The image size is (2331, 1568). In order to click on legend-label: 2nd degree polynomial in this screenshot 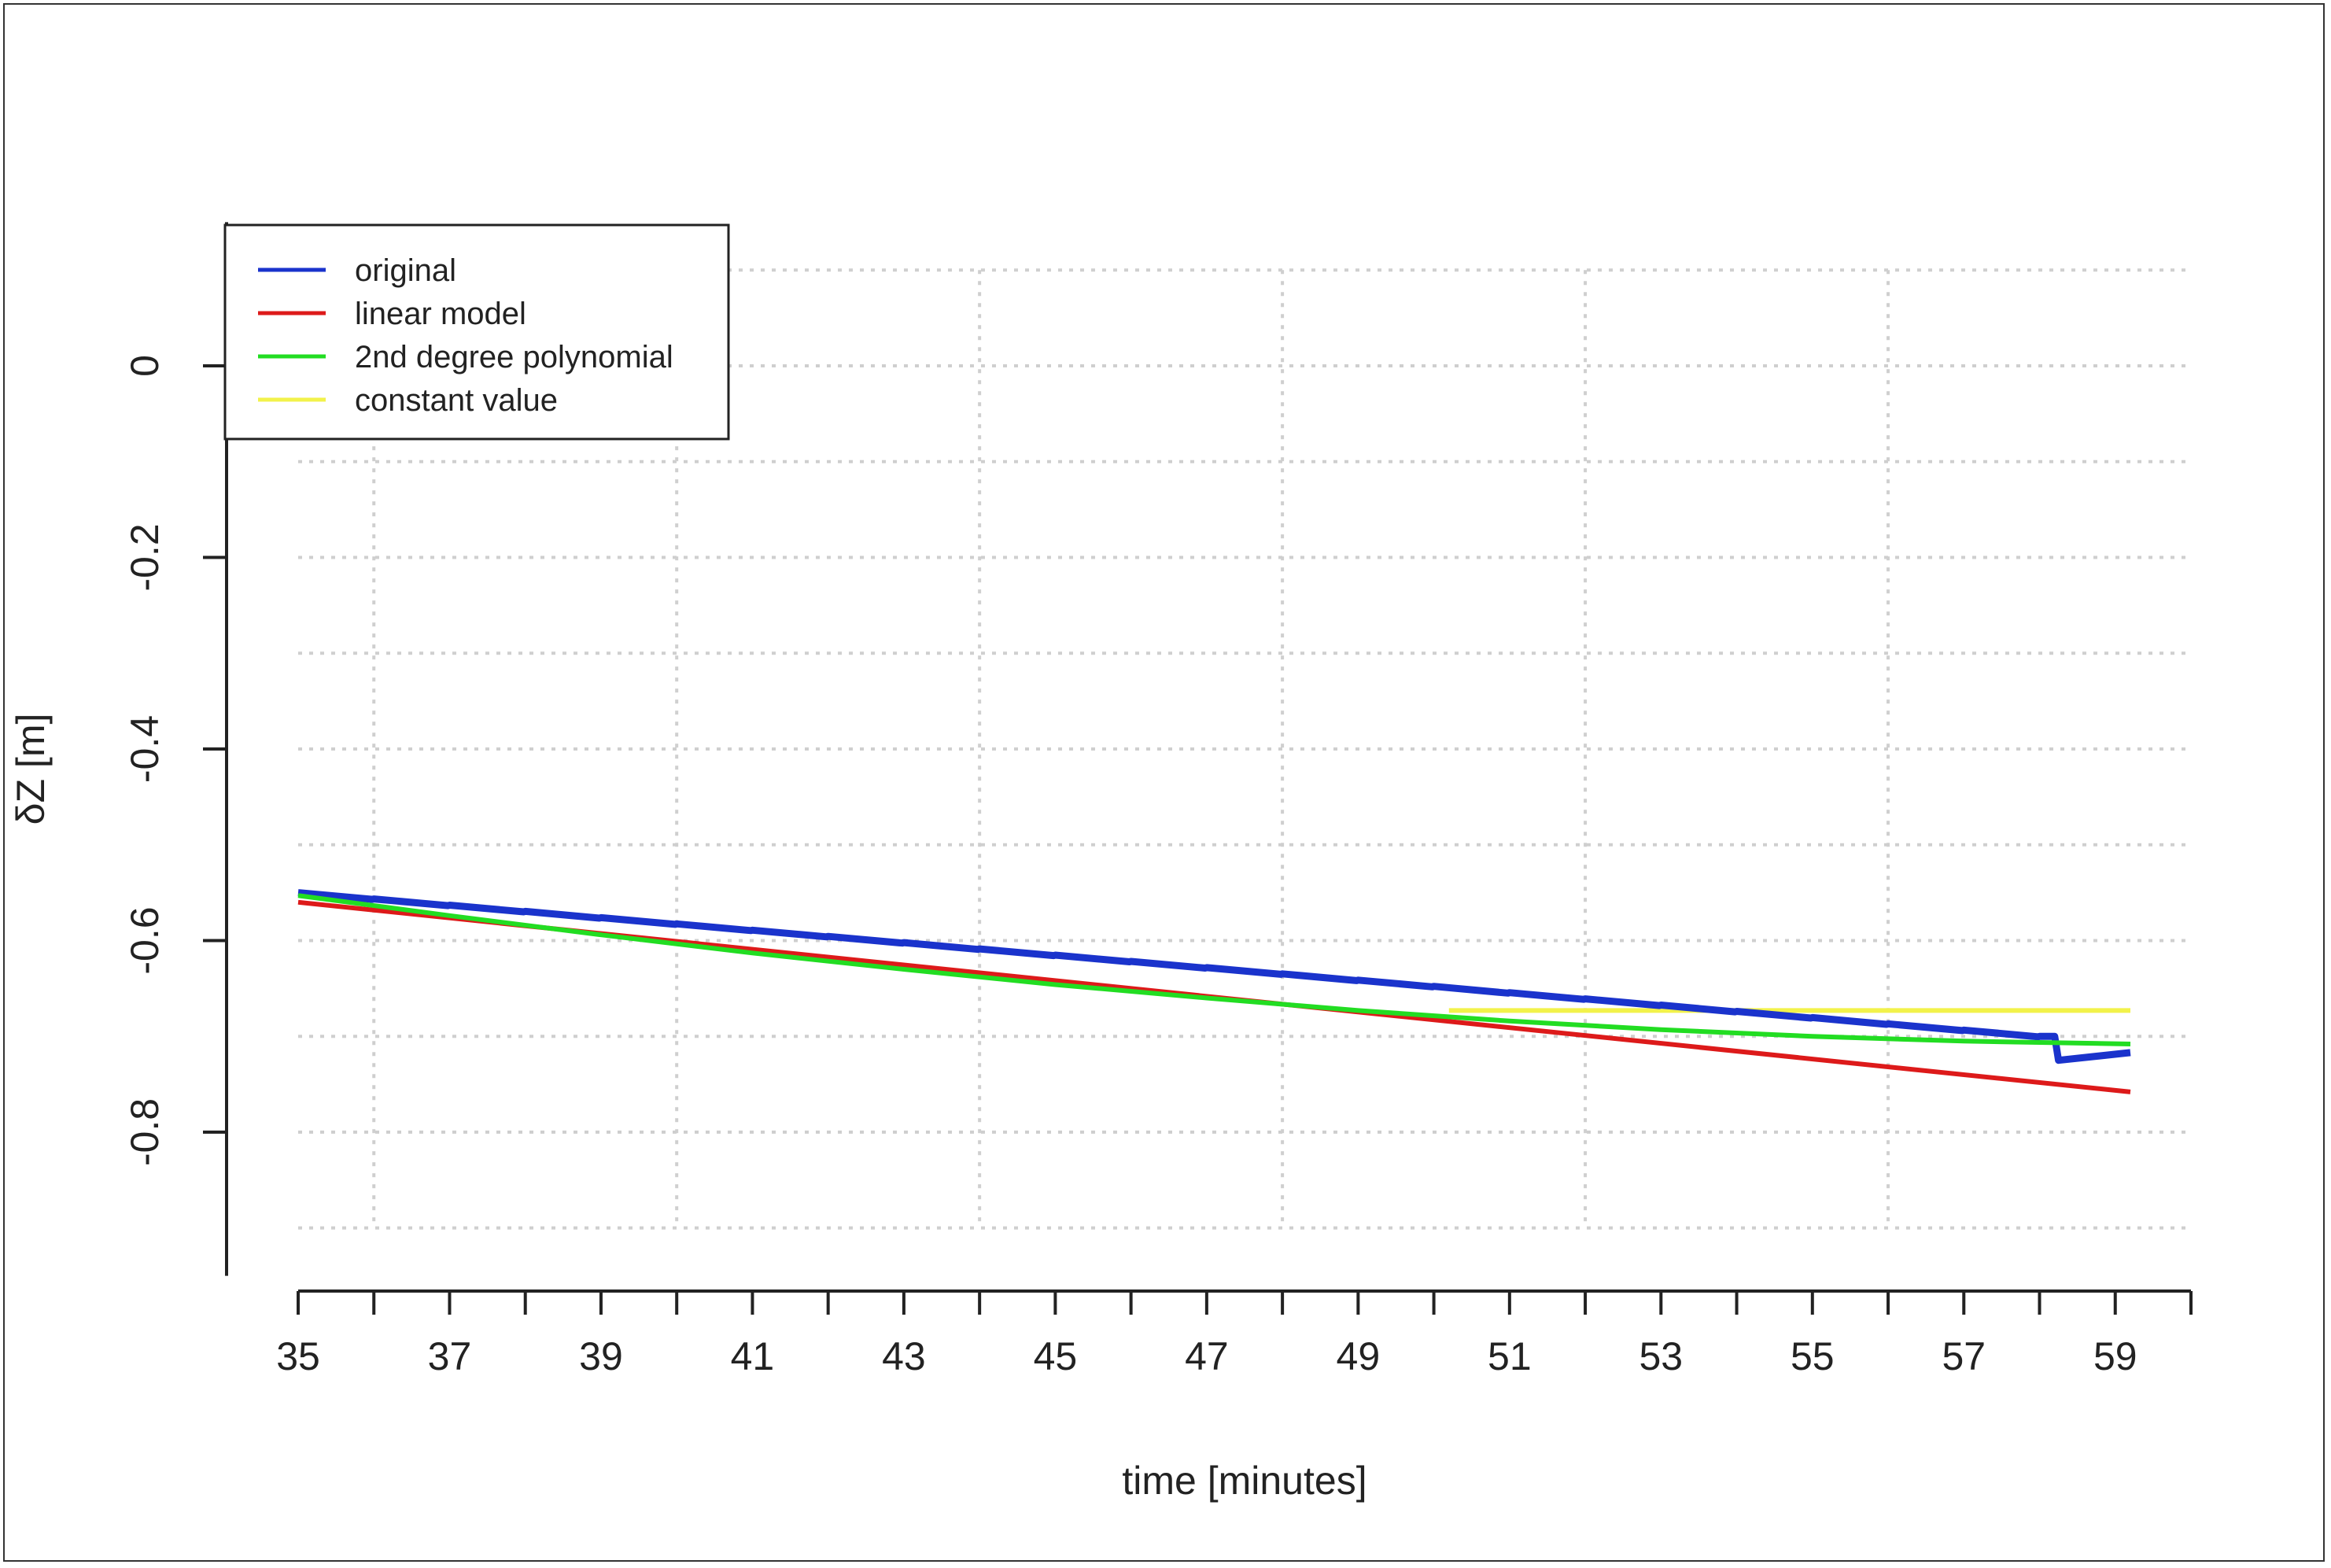, I will do `click(514, 357)`.